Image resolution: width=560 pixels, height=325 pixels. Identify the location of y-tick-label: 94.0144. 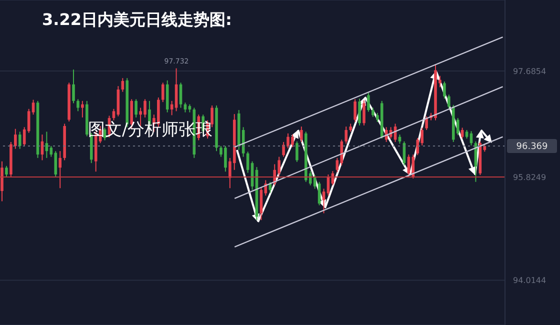
(529, 281).